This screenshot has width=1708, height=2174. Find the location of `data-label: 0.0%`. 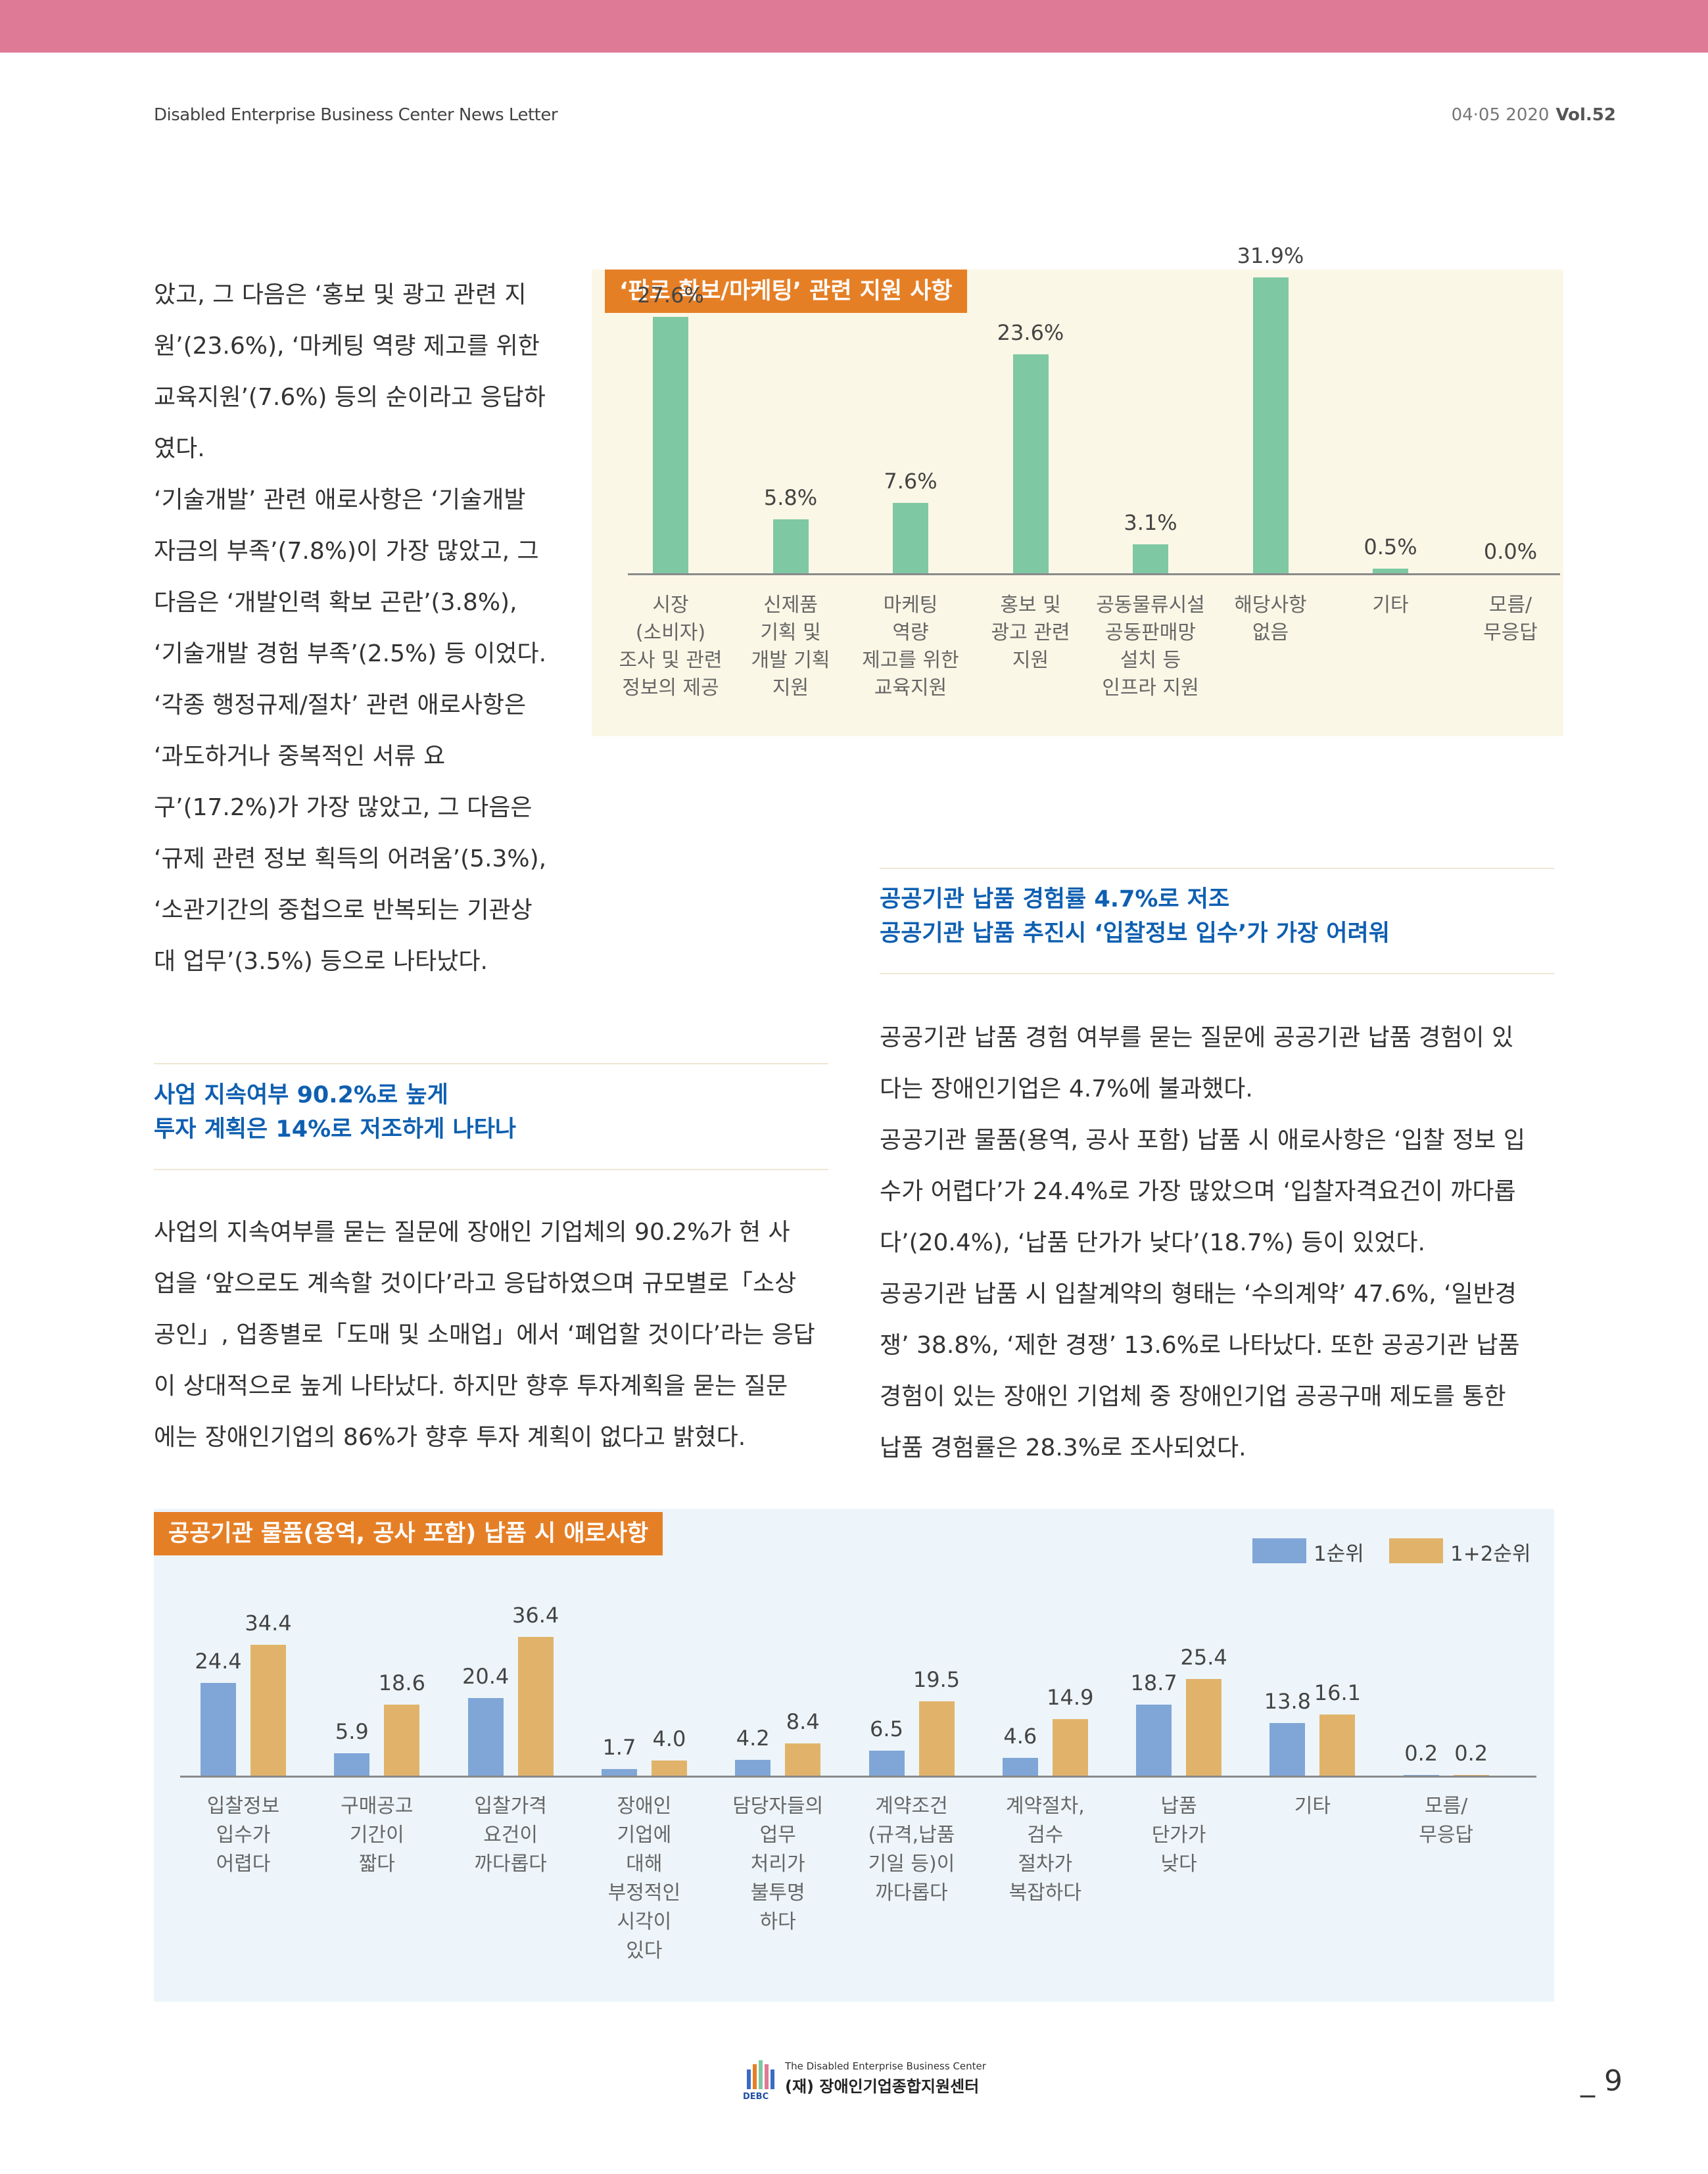

data-label: 0.0% is located at coordinates (1510, 552).